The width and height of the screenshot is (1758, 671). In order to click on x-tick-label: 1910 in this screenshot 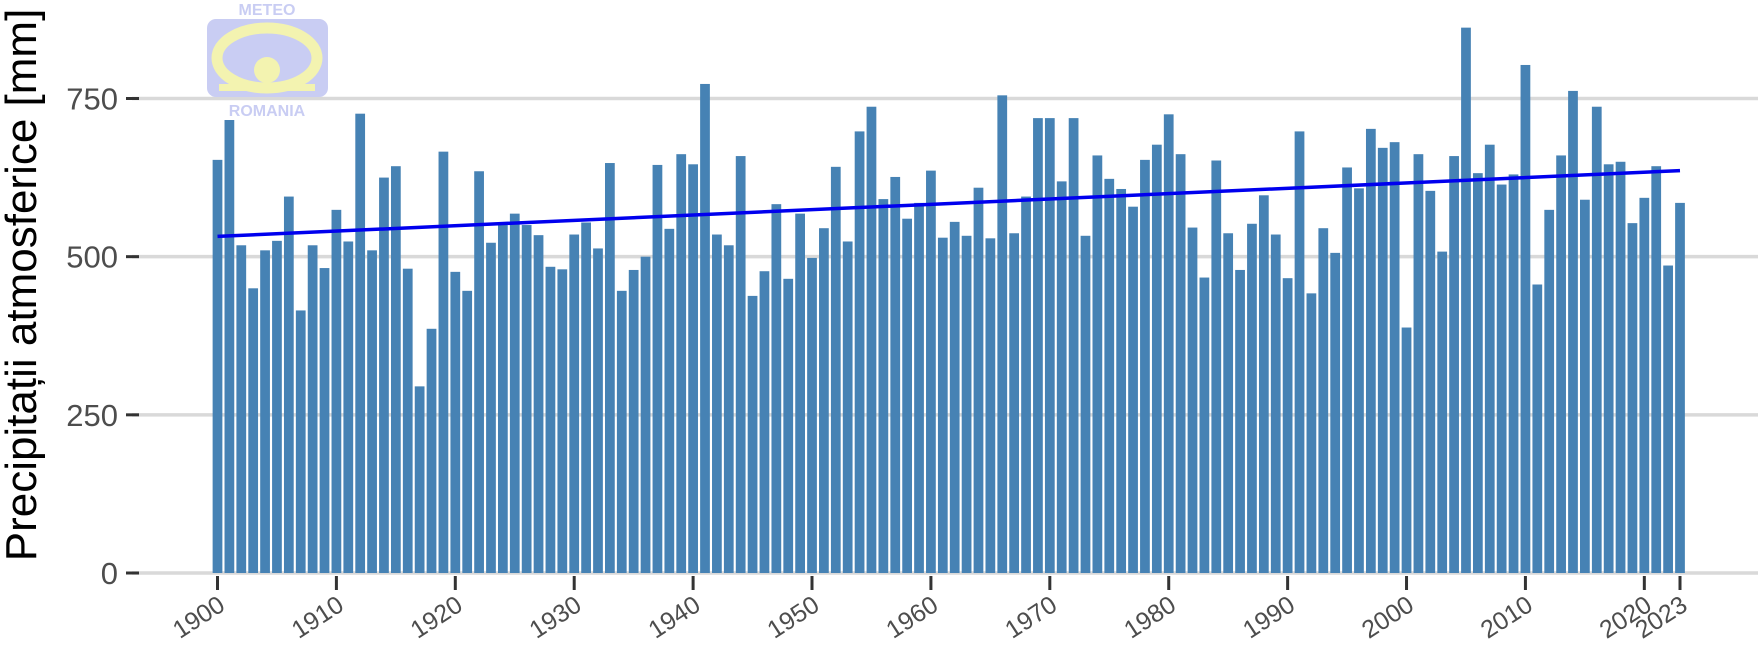, I will do `click(318, 618)`.